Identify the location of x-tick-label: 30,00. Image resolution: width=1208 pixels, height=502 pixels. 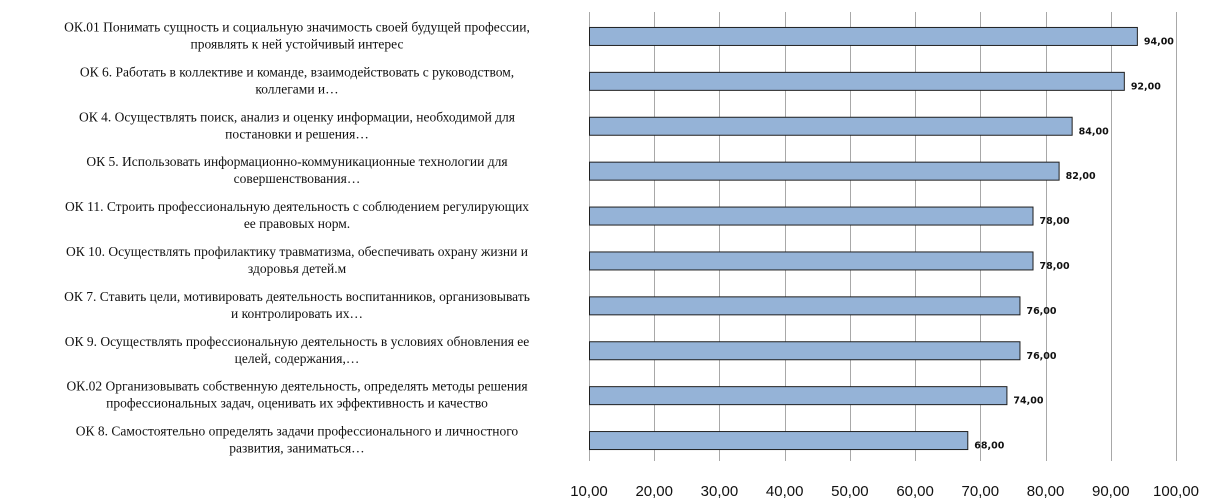
(720, 491).